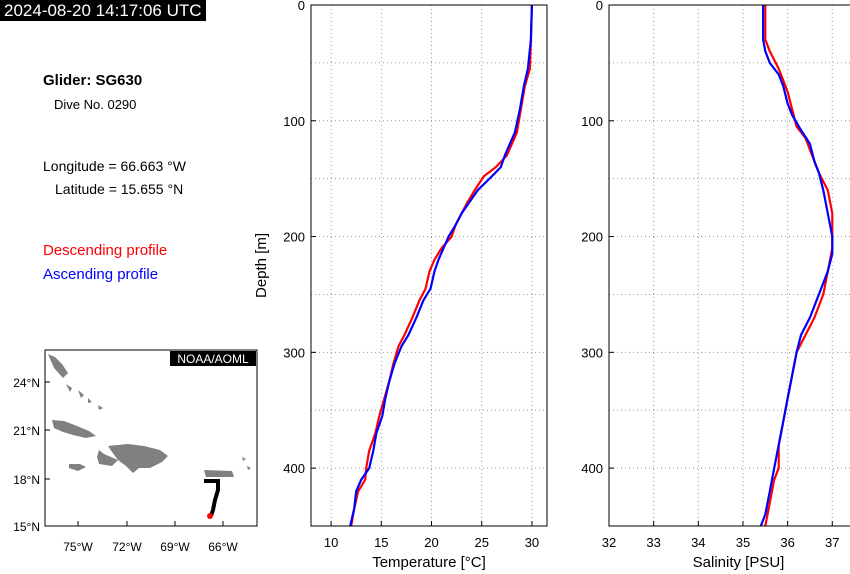  I want to click on temperature-y-tick-label: 100, so click(294, 121).